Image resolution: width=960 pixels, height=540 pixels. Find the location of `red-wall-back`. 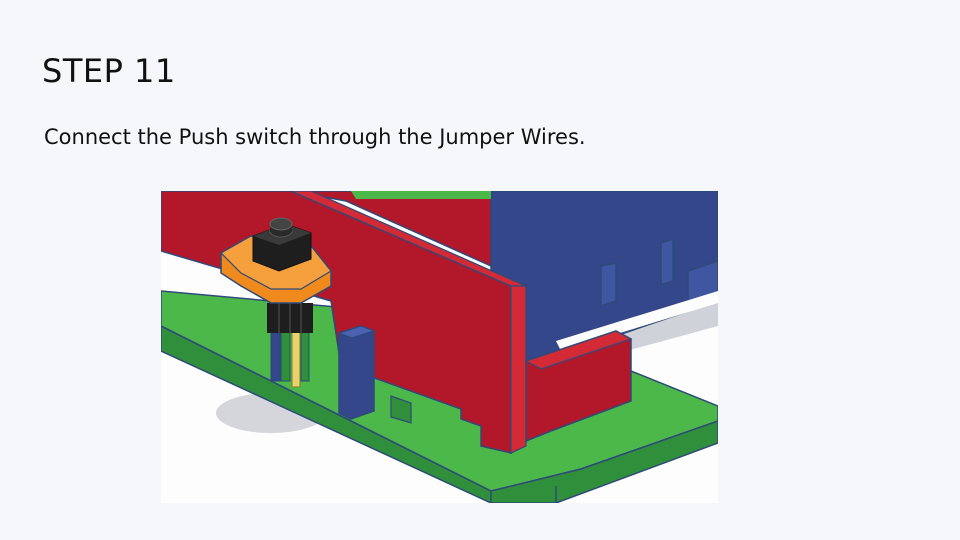

red-wall-back is located at coordinates (391, 229).